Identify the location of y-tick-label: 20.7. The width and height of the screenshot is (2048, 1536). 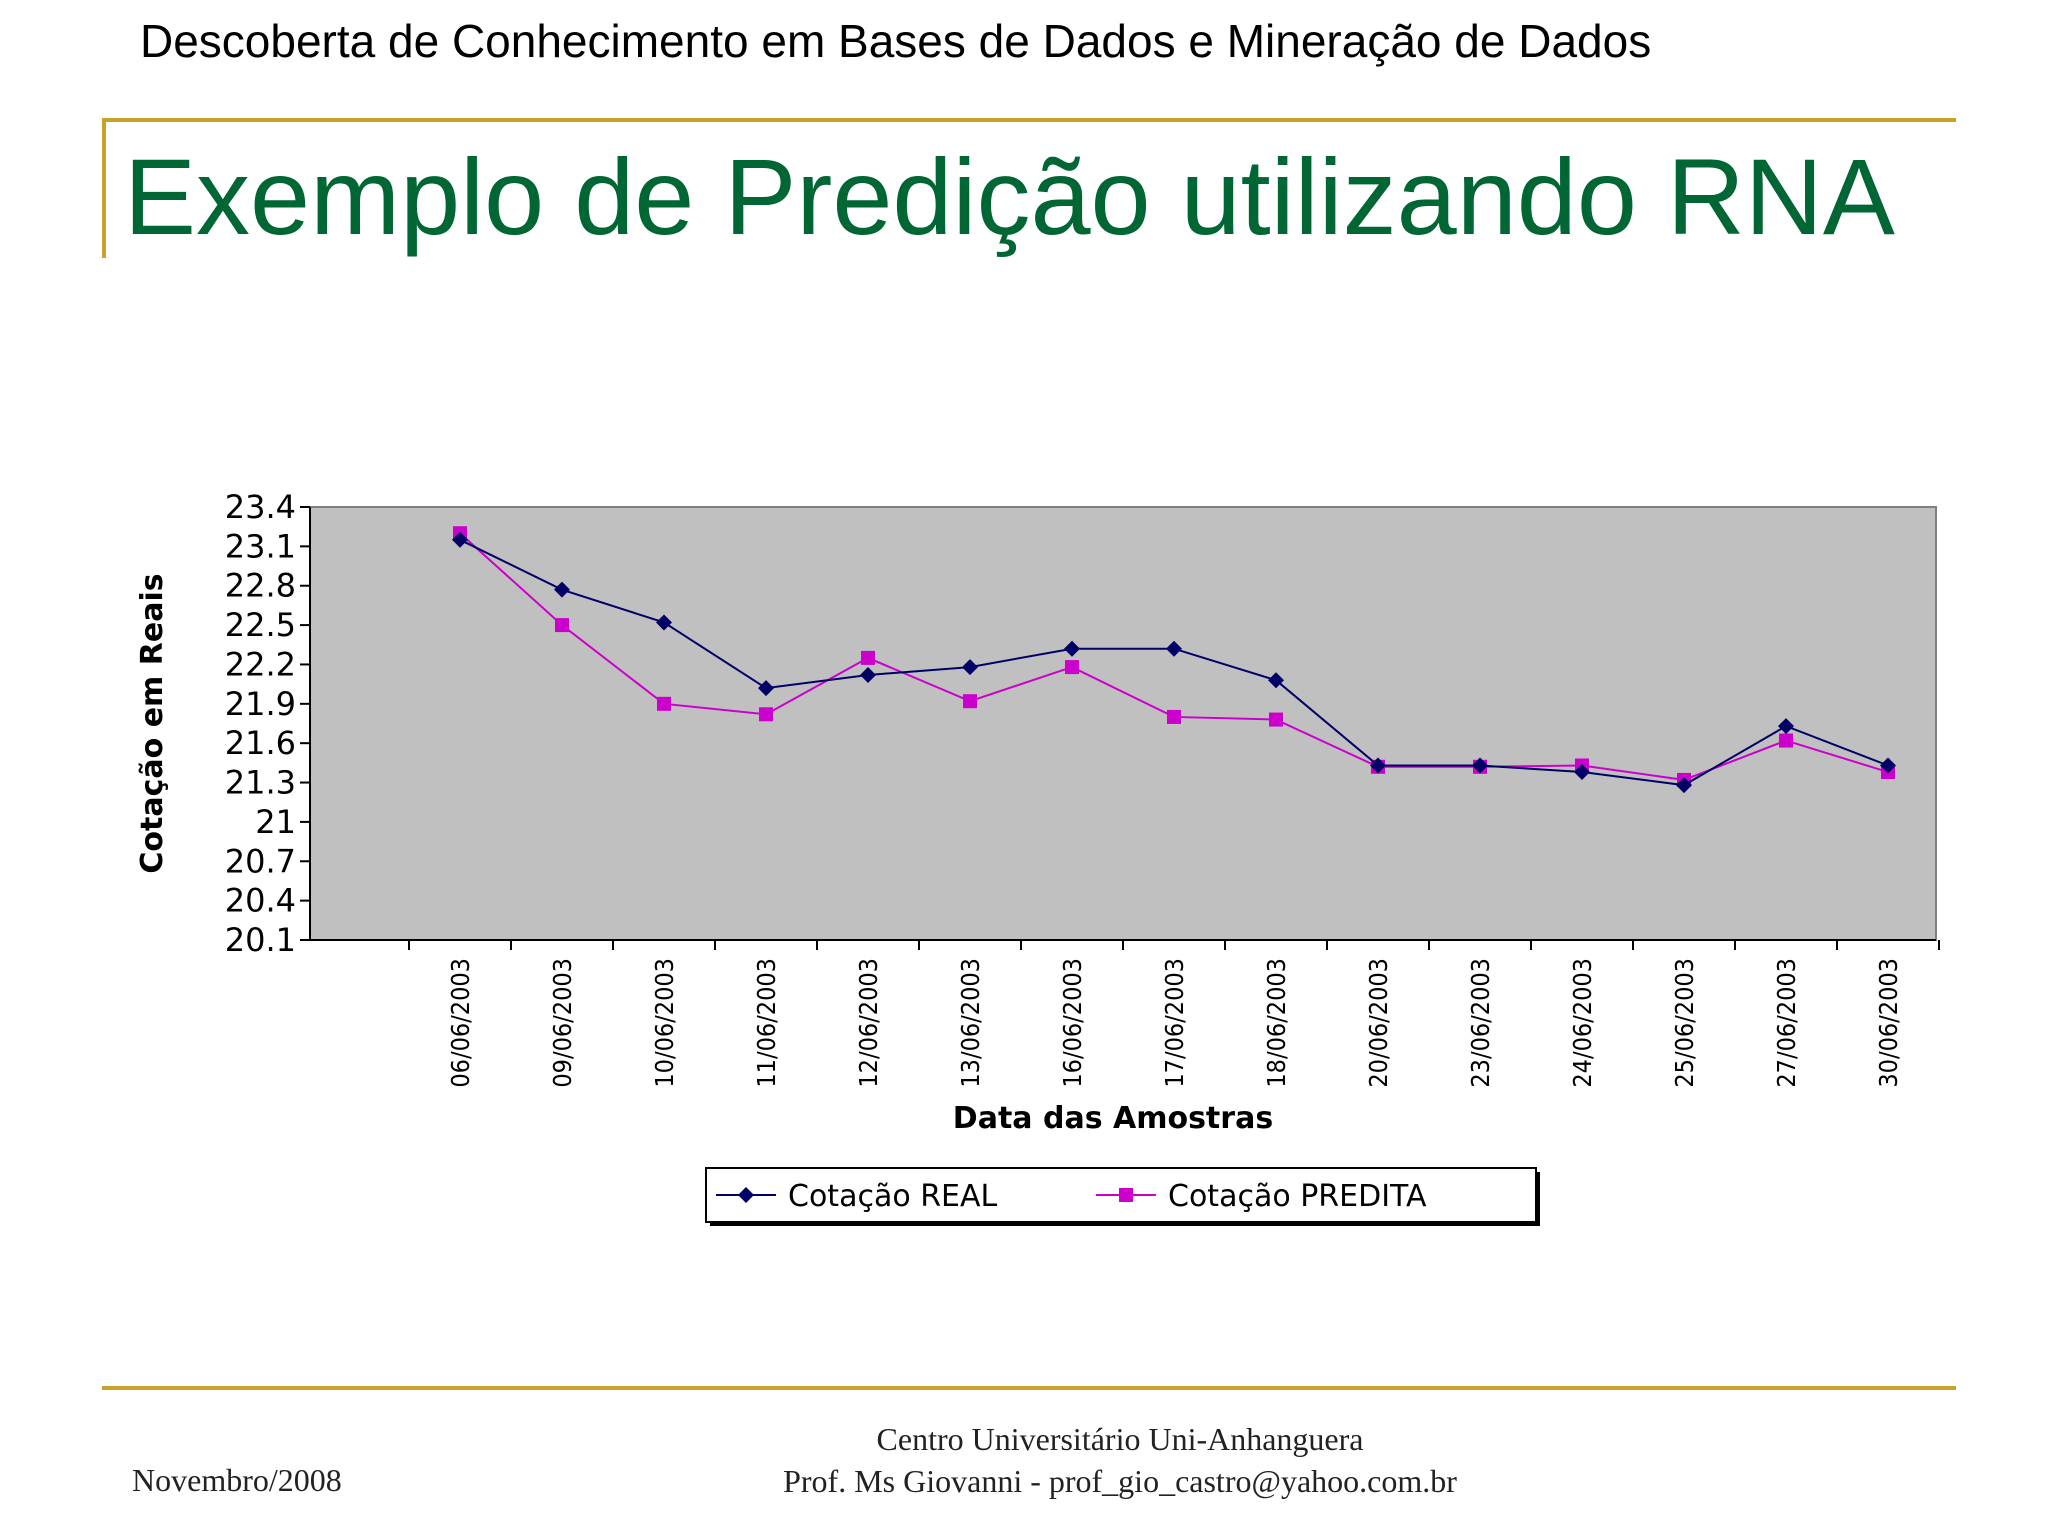
(260, 861).